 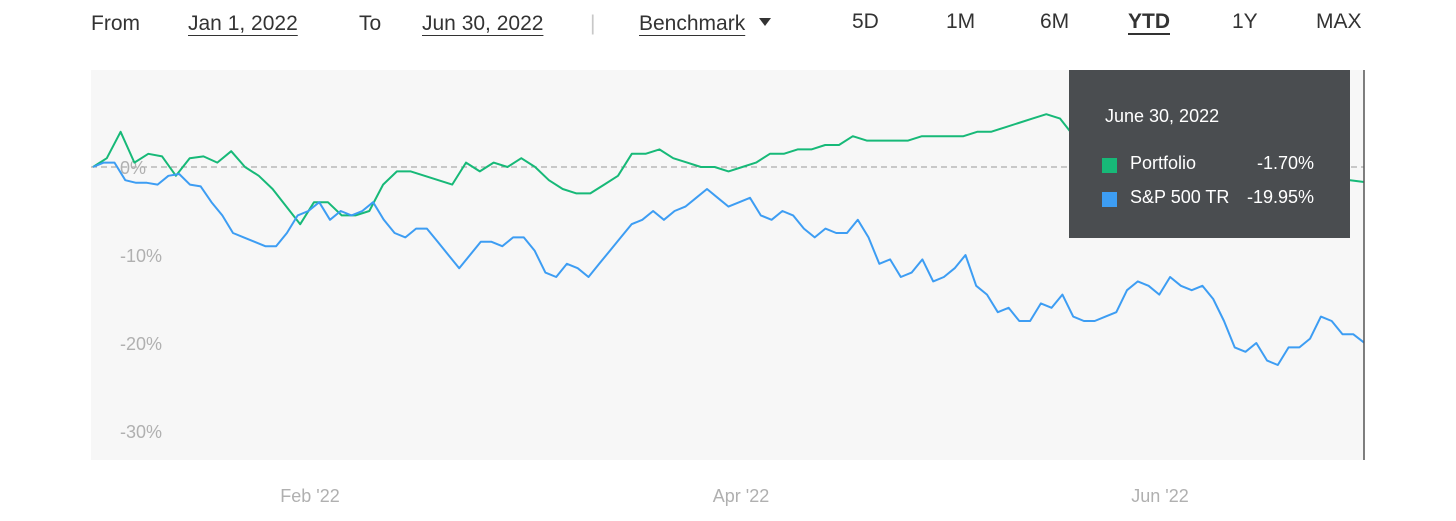 What do you see at coordinates (1280, 197) in the screenshot?
I see `tooltip-series-value: -19.95%` at bounding box center [1280, 197].